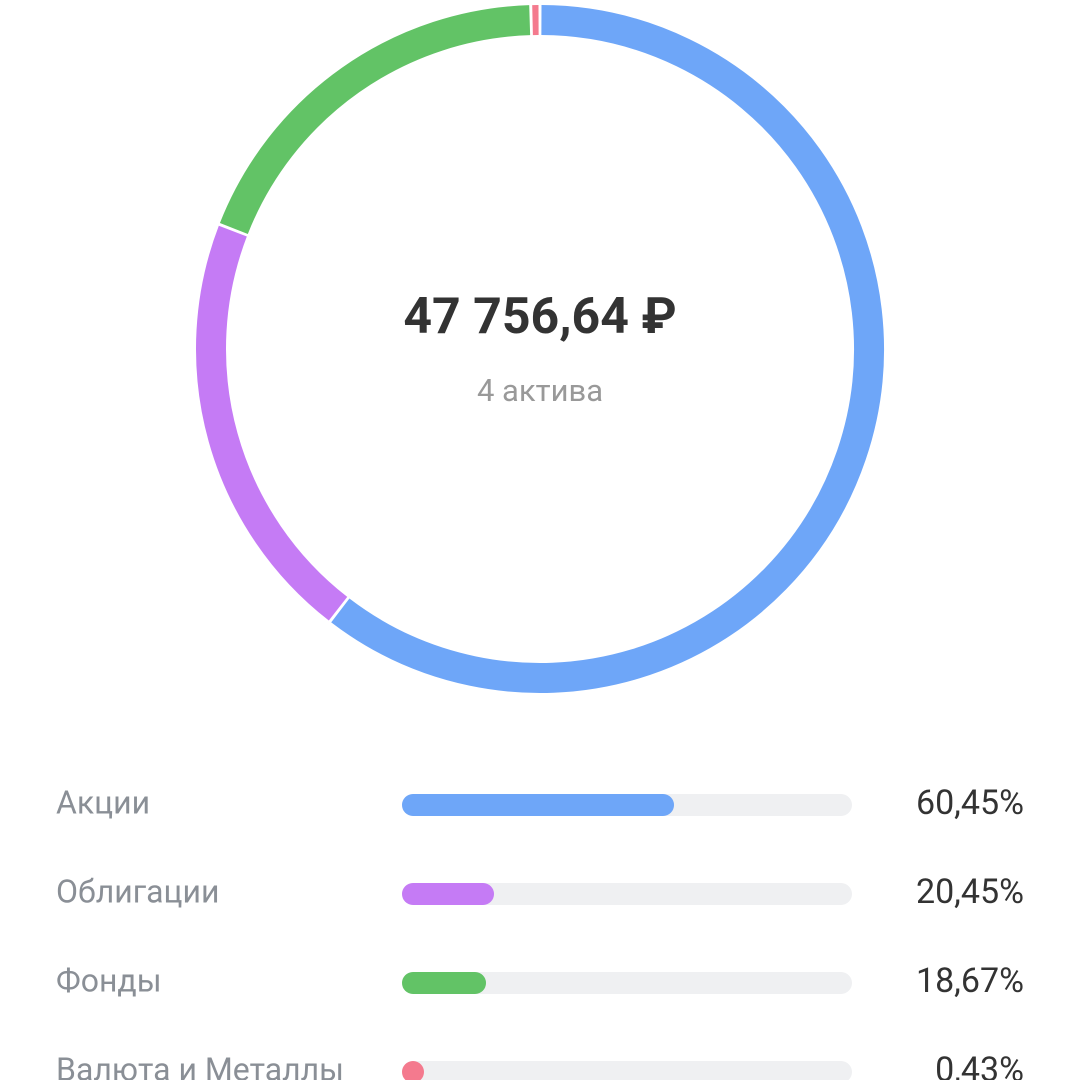 The image size is (1080, 1080). What do you see at coordinates (109, 980) in the screenshot?
I see `category-label: Фонды` at bounding box center [109, 980].